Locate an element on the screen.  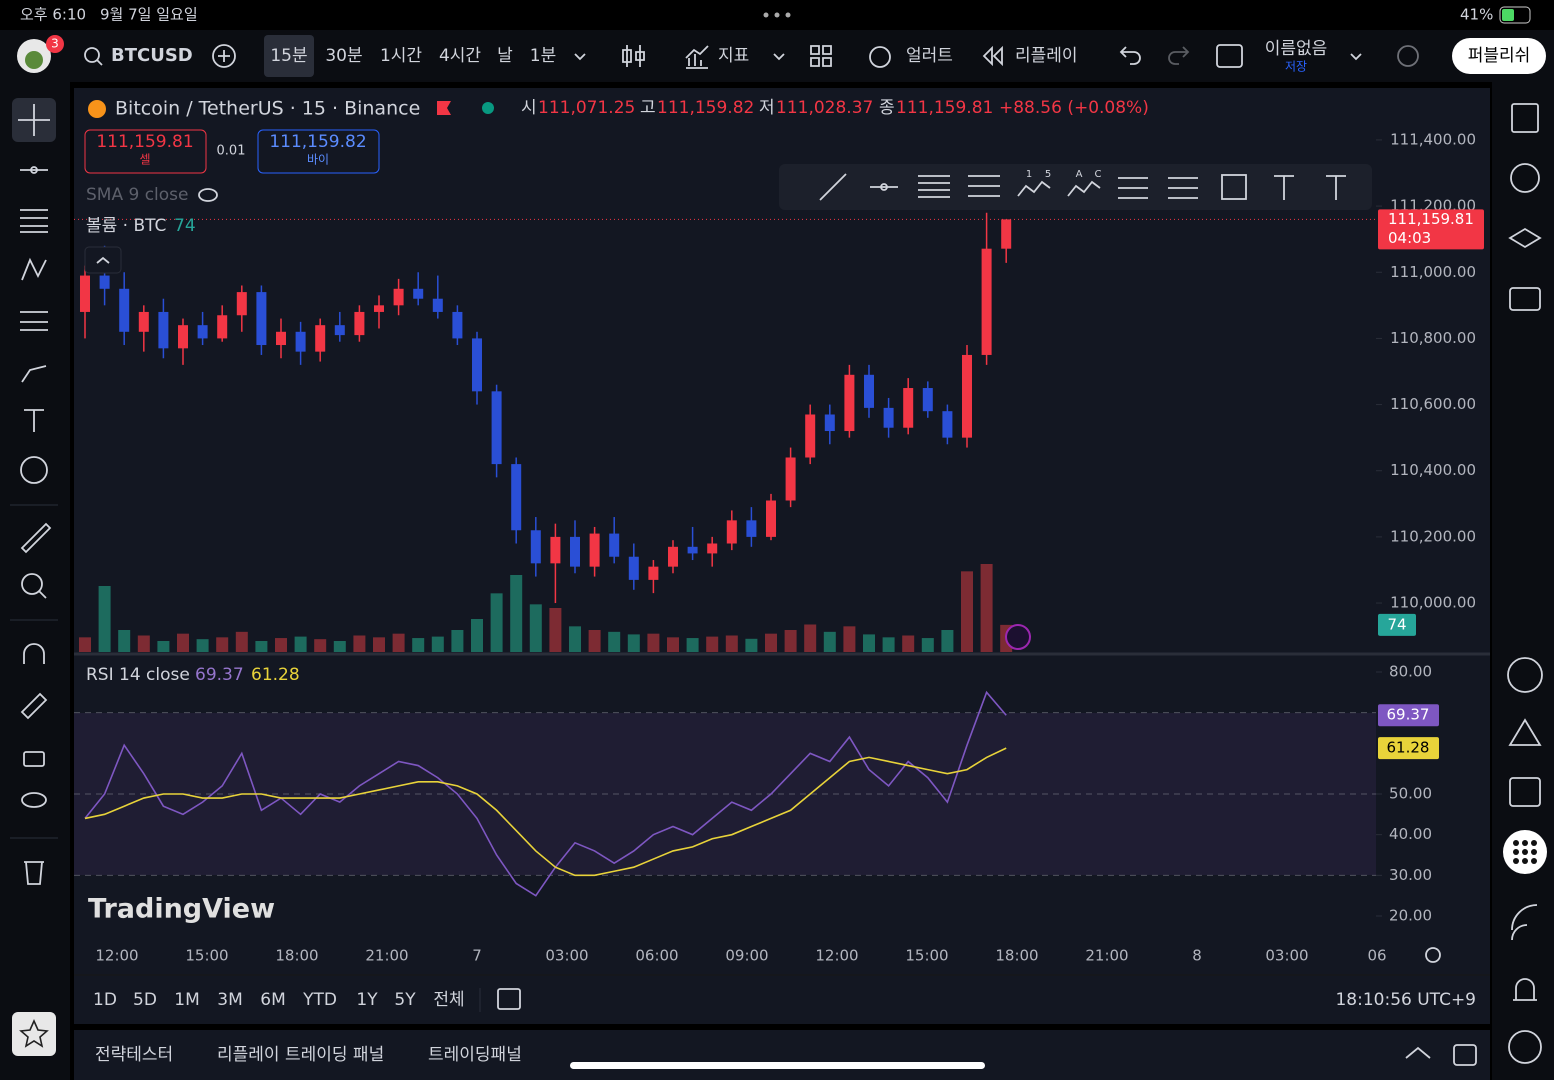
clock: 18:10:56 UTC+9 is located at coordinates (1405, 1000).